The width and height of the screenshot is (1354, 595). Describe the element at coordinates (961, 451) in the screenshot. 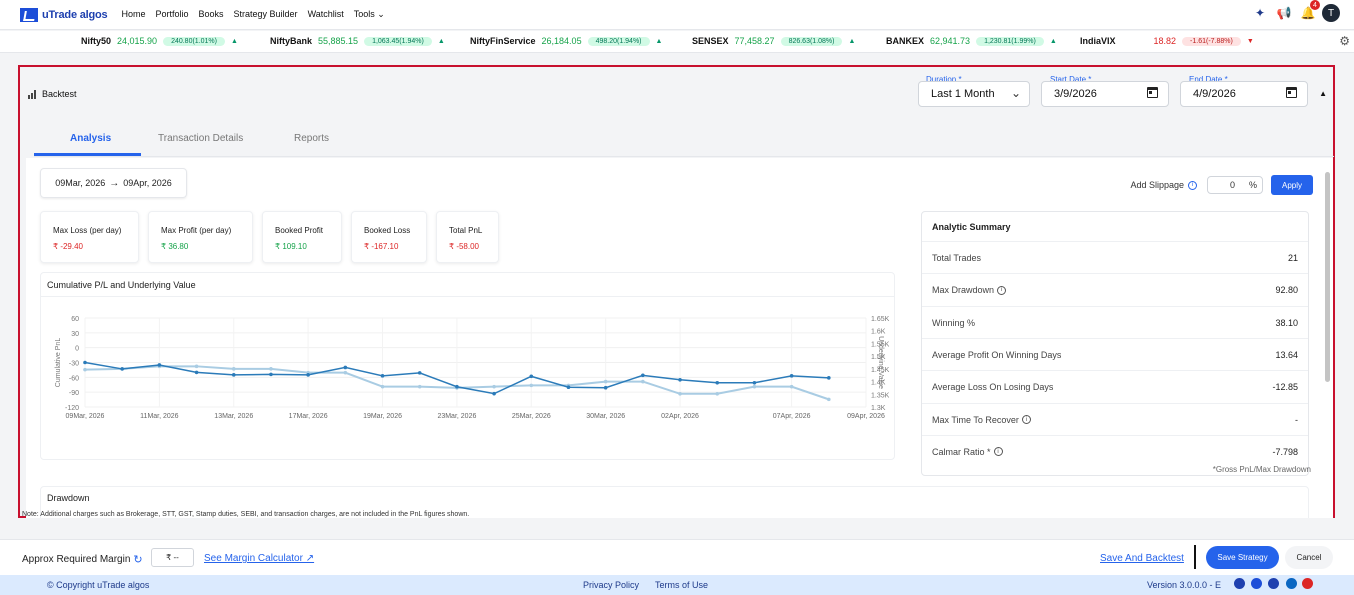

I see `summary-key-text: Calmar Ratio *` at that location.